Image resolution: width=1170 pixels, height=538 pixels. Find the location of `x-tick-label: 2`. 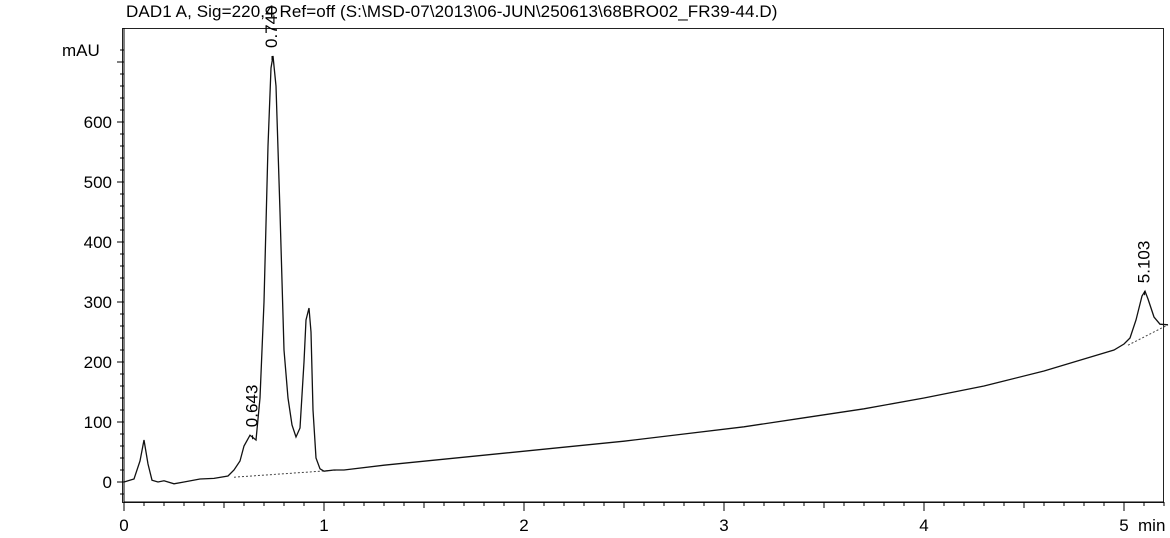

x-tick-label: 2 is located at coordinates (523, 525).